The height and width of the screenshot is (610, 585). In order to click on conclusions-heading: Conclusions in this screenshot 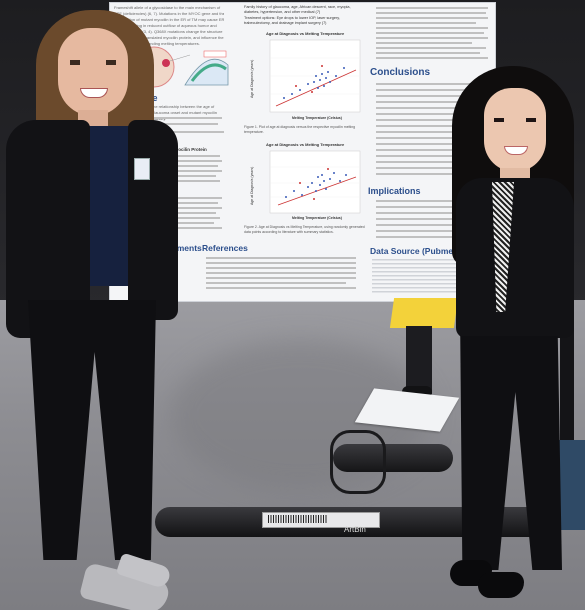, I will do `click(400, 72)`.